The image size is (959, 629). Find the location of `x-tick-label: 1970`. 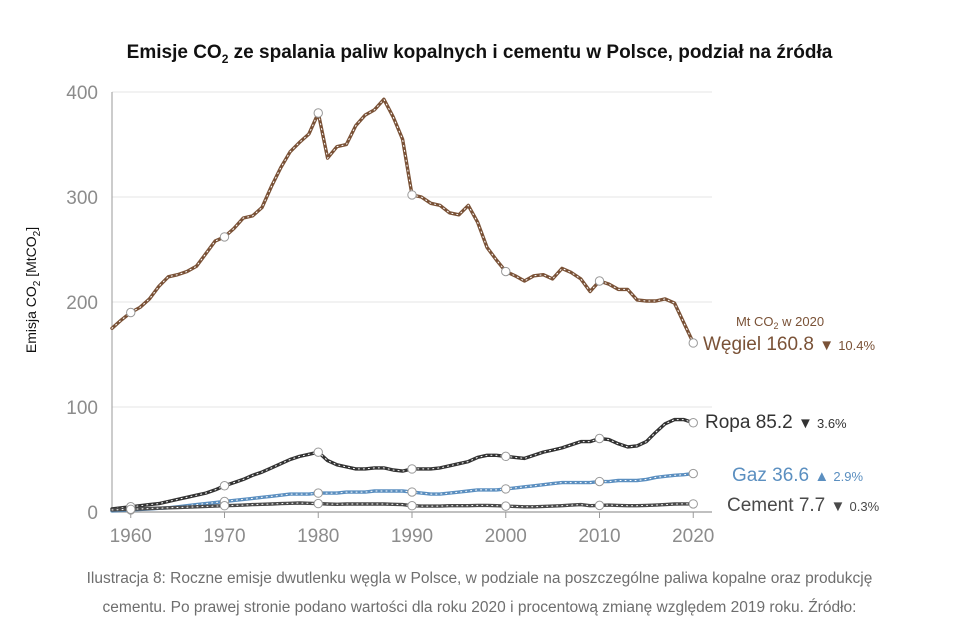

x-tick-label: 1970 is located at coordinates (224, 536).